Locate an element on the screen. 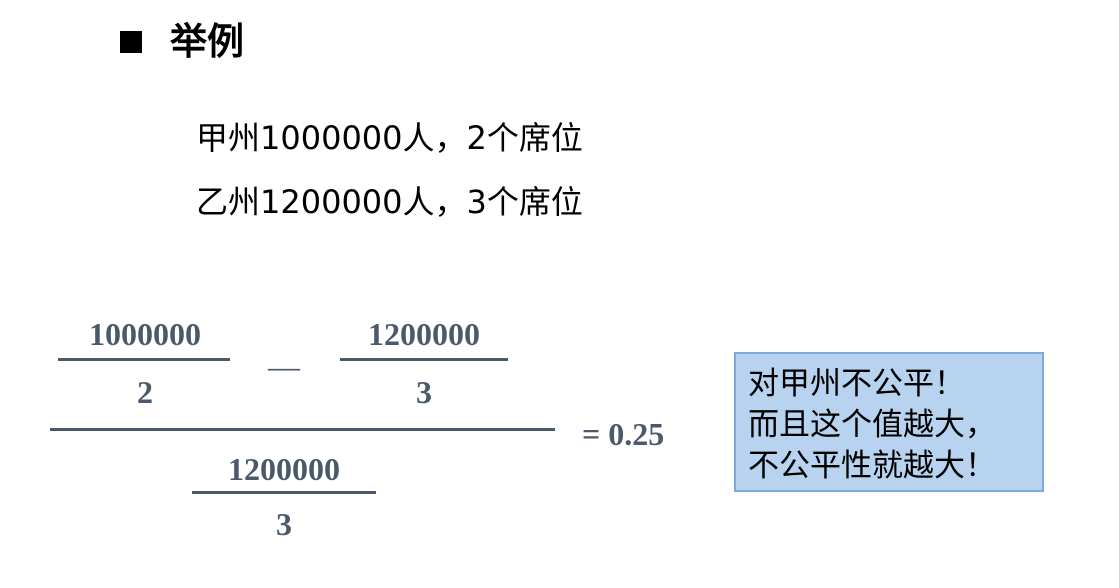 The height and width of the screenshot is (588, 1119). minus-sign: — is located at coordinates (284, 366).